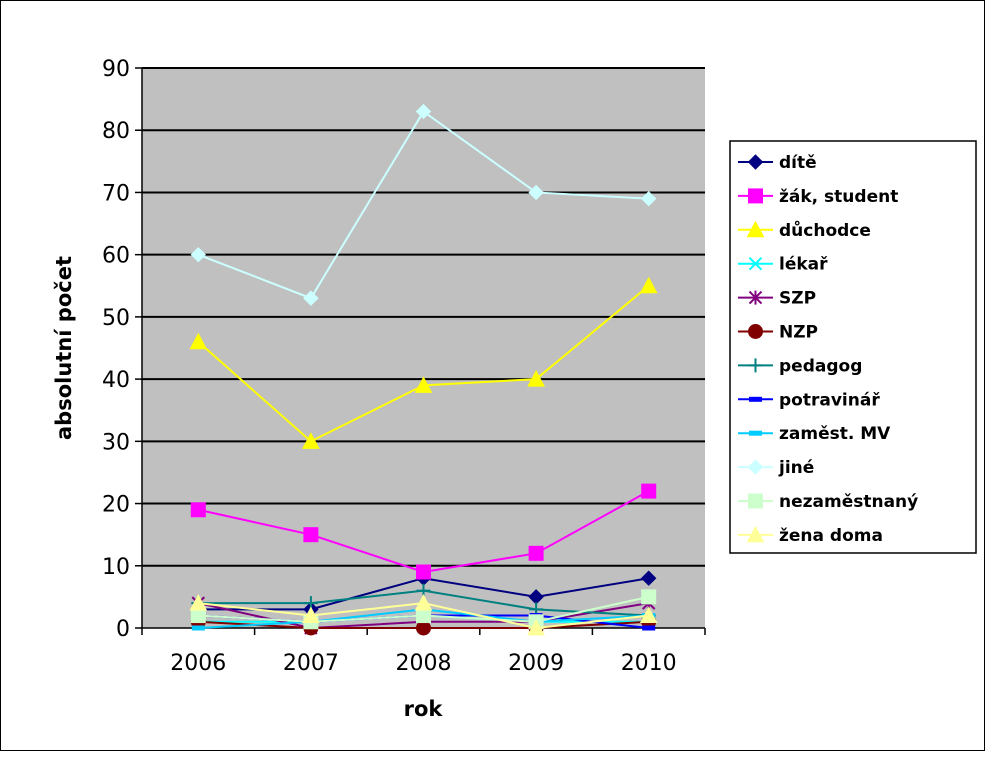  What do you see at coordinates (835, 434) in the screenshot?
I see `legend-label: zaměst. MV` at bounding box center [835, 434].